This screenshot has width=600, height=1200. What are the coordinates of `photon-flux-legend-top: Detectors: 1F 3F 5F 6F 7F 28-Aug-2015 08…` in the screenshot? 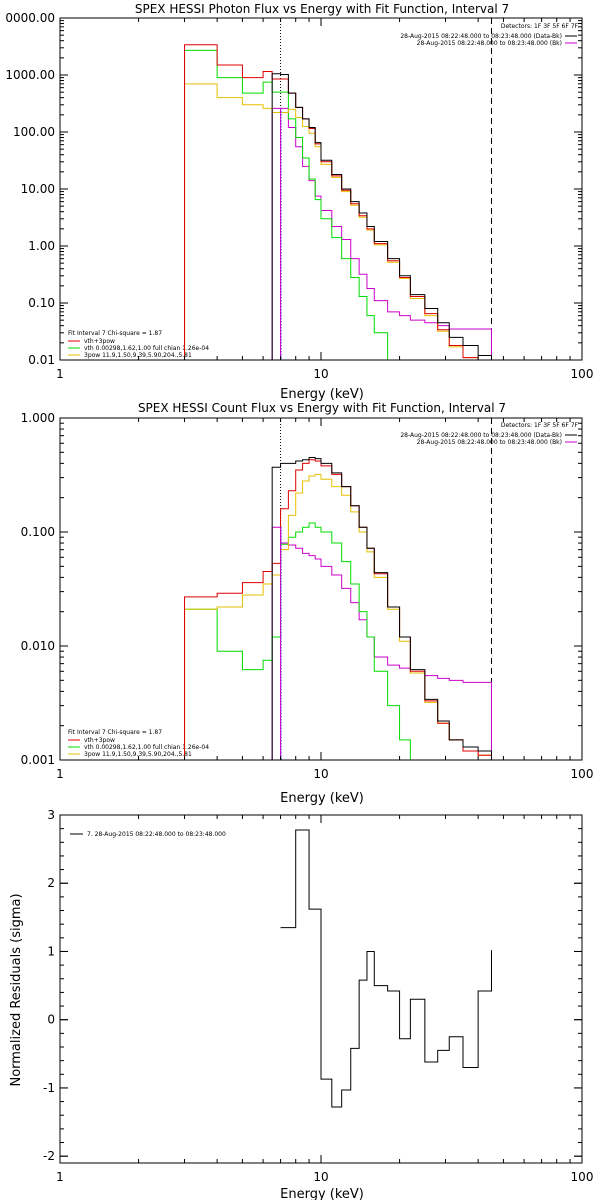 It's located at (489, 35).